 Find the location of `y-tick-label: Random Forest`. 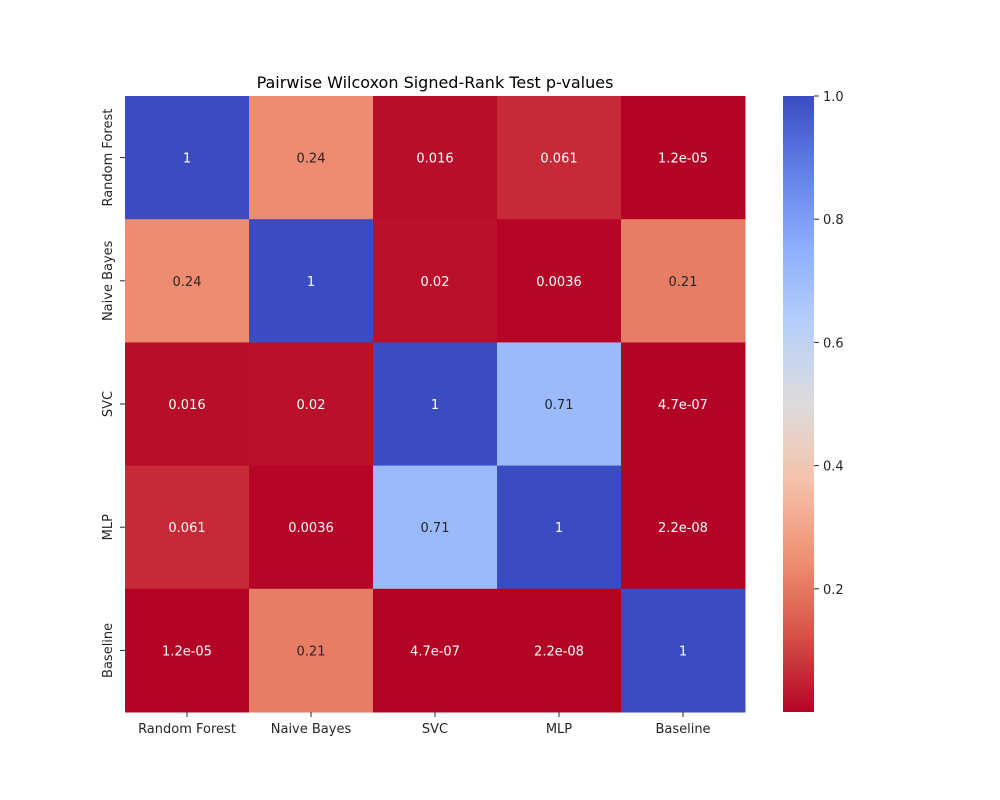

y-tick-label: Random Forest is located at coordinates (108, 158).